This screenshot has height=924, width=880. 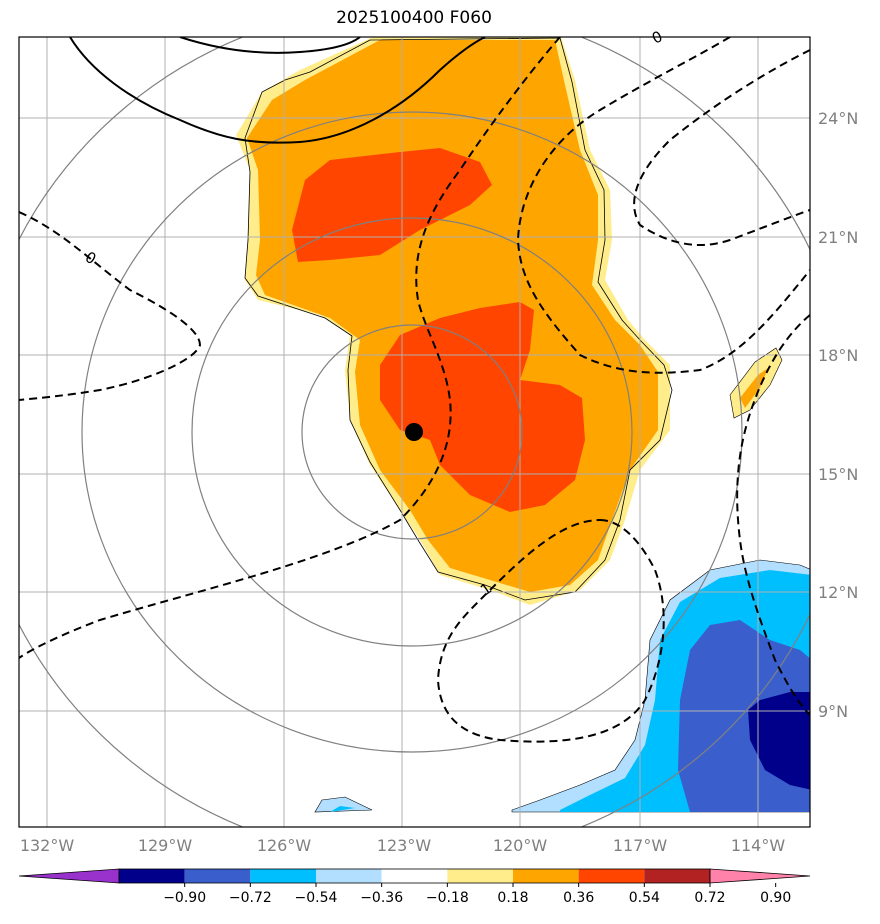 I want to click on negative-anomaly-islet, so click(x=343, y=804).